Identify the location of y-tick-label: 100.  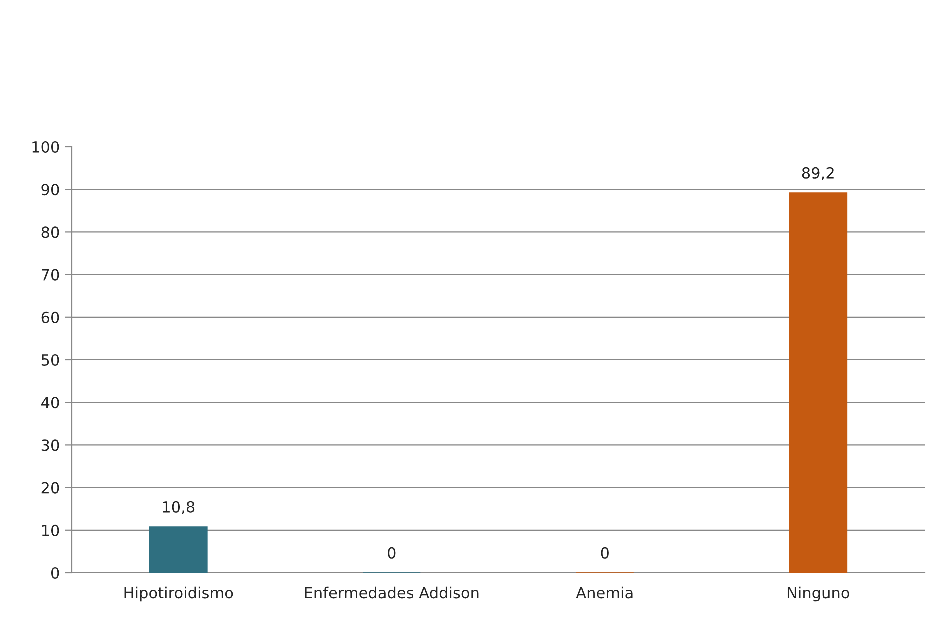
(46, 147).